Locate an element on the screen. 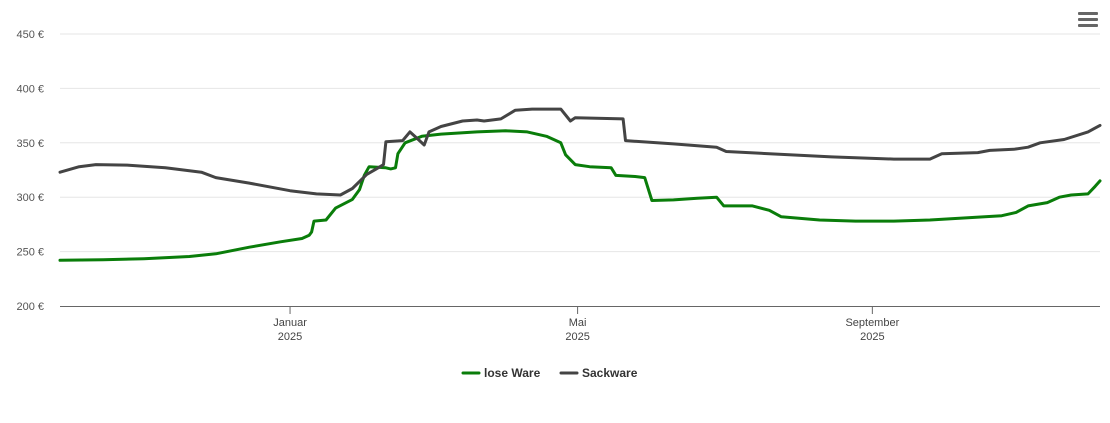 This screenshot has height=423, width=1110. x-tick-label-month: Mai is located at coordinates (578, 323).